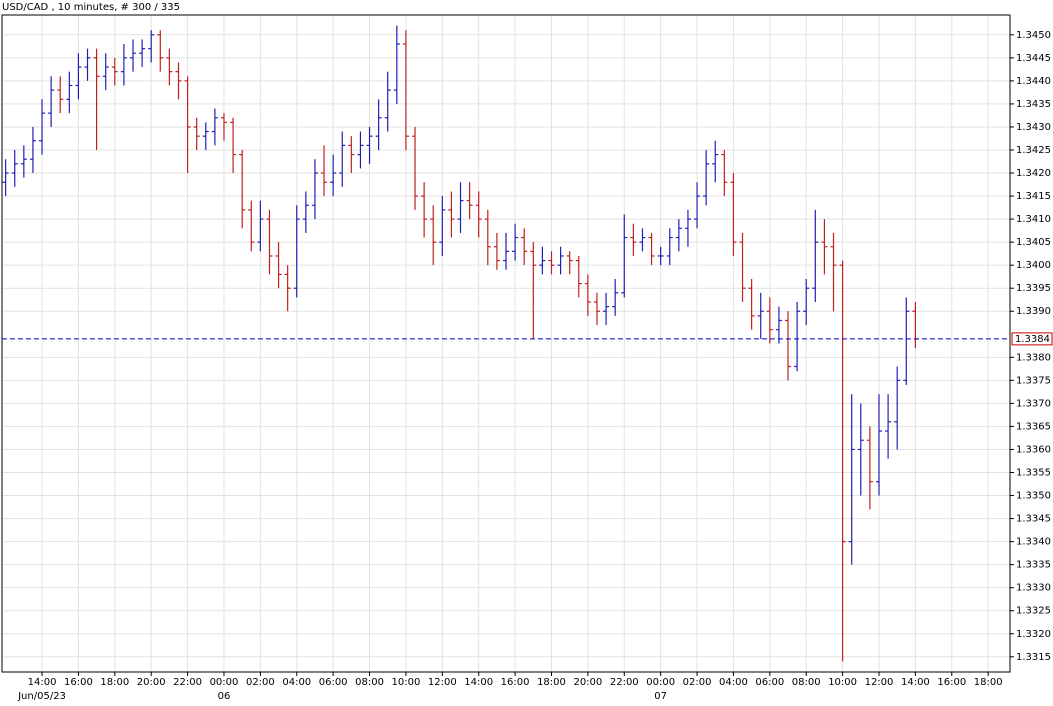  I want to click on y-tick-label: 1.3410, so click(1033, 219).